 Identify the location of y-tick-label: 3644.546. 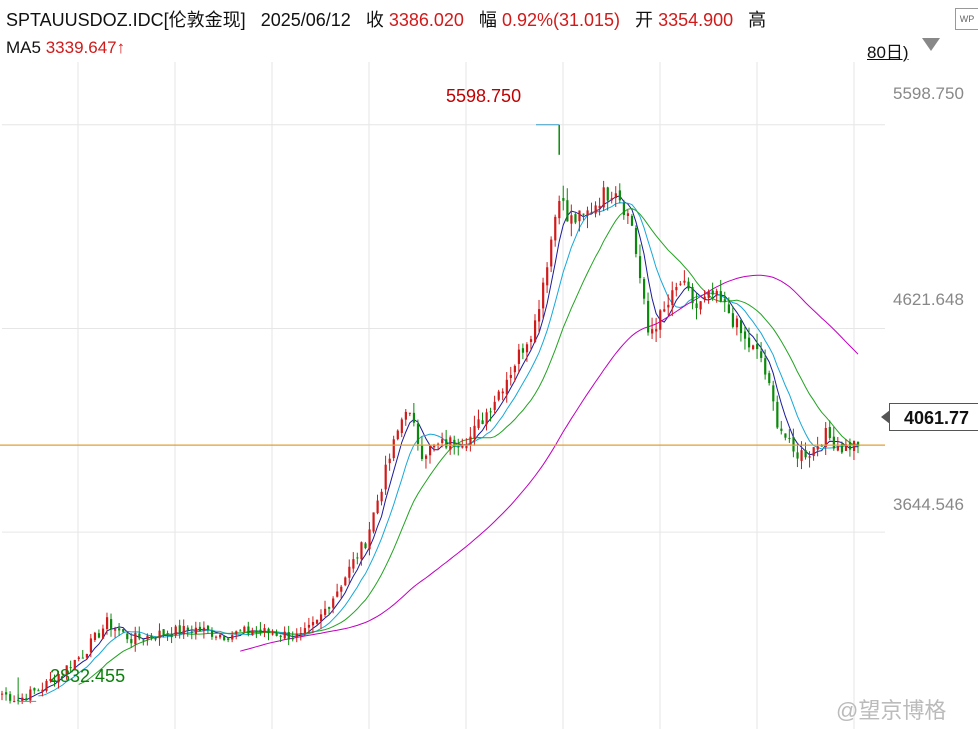
(928, 504).